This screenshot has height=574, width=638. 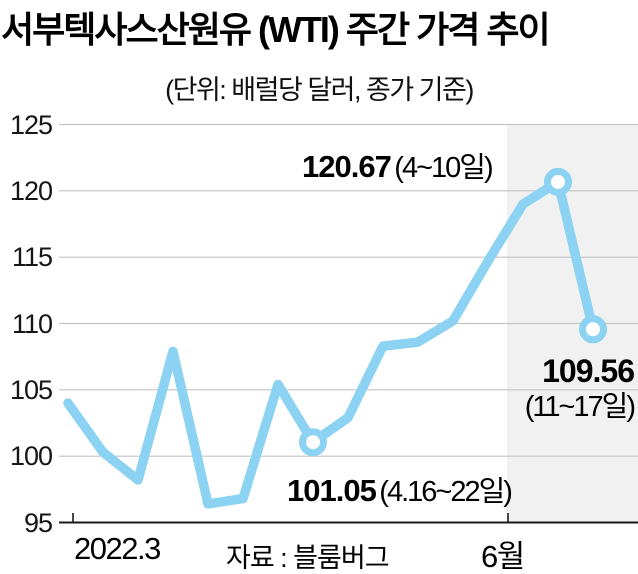 What do you see at coordinates (117, 548) in the screenshot?
I see `x-axis-label-march: 2022.3` at bounding box center [117, 548].